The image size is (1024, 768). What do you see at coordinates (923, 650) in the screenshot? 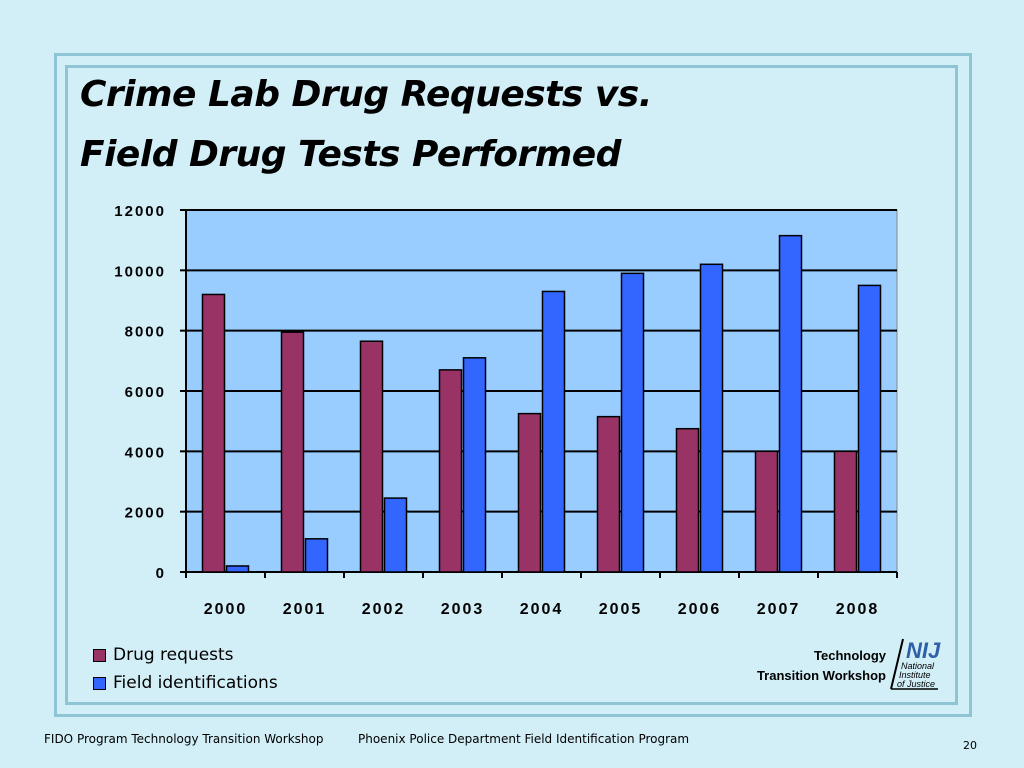
I see `nij-logo-text: NIJ` at bounding box center [923, 650].